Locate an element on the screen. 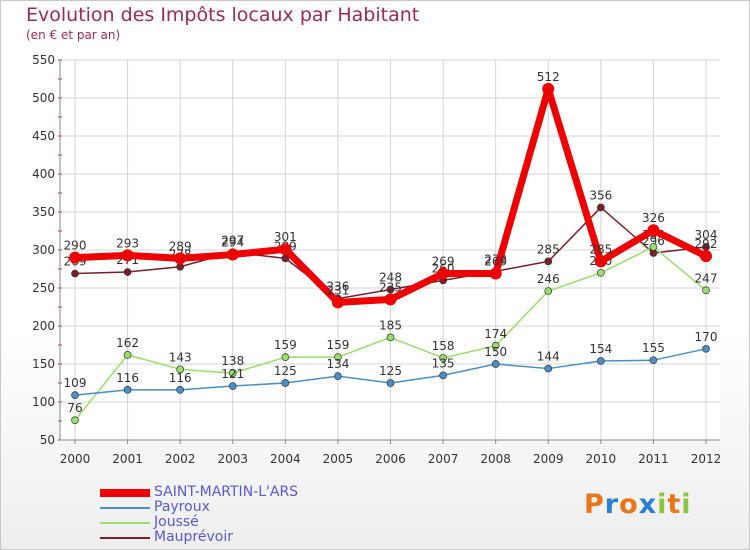 The width and height of the screenshot is (750, 550). data-label: 154 is located at coordinates (600, 349).